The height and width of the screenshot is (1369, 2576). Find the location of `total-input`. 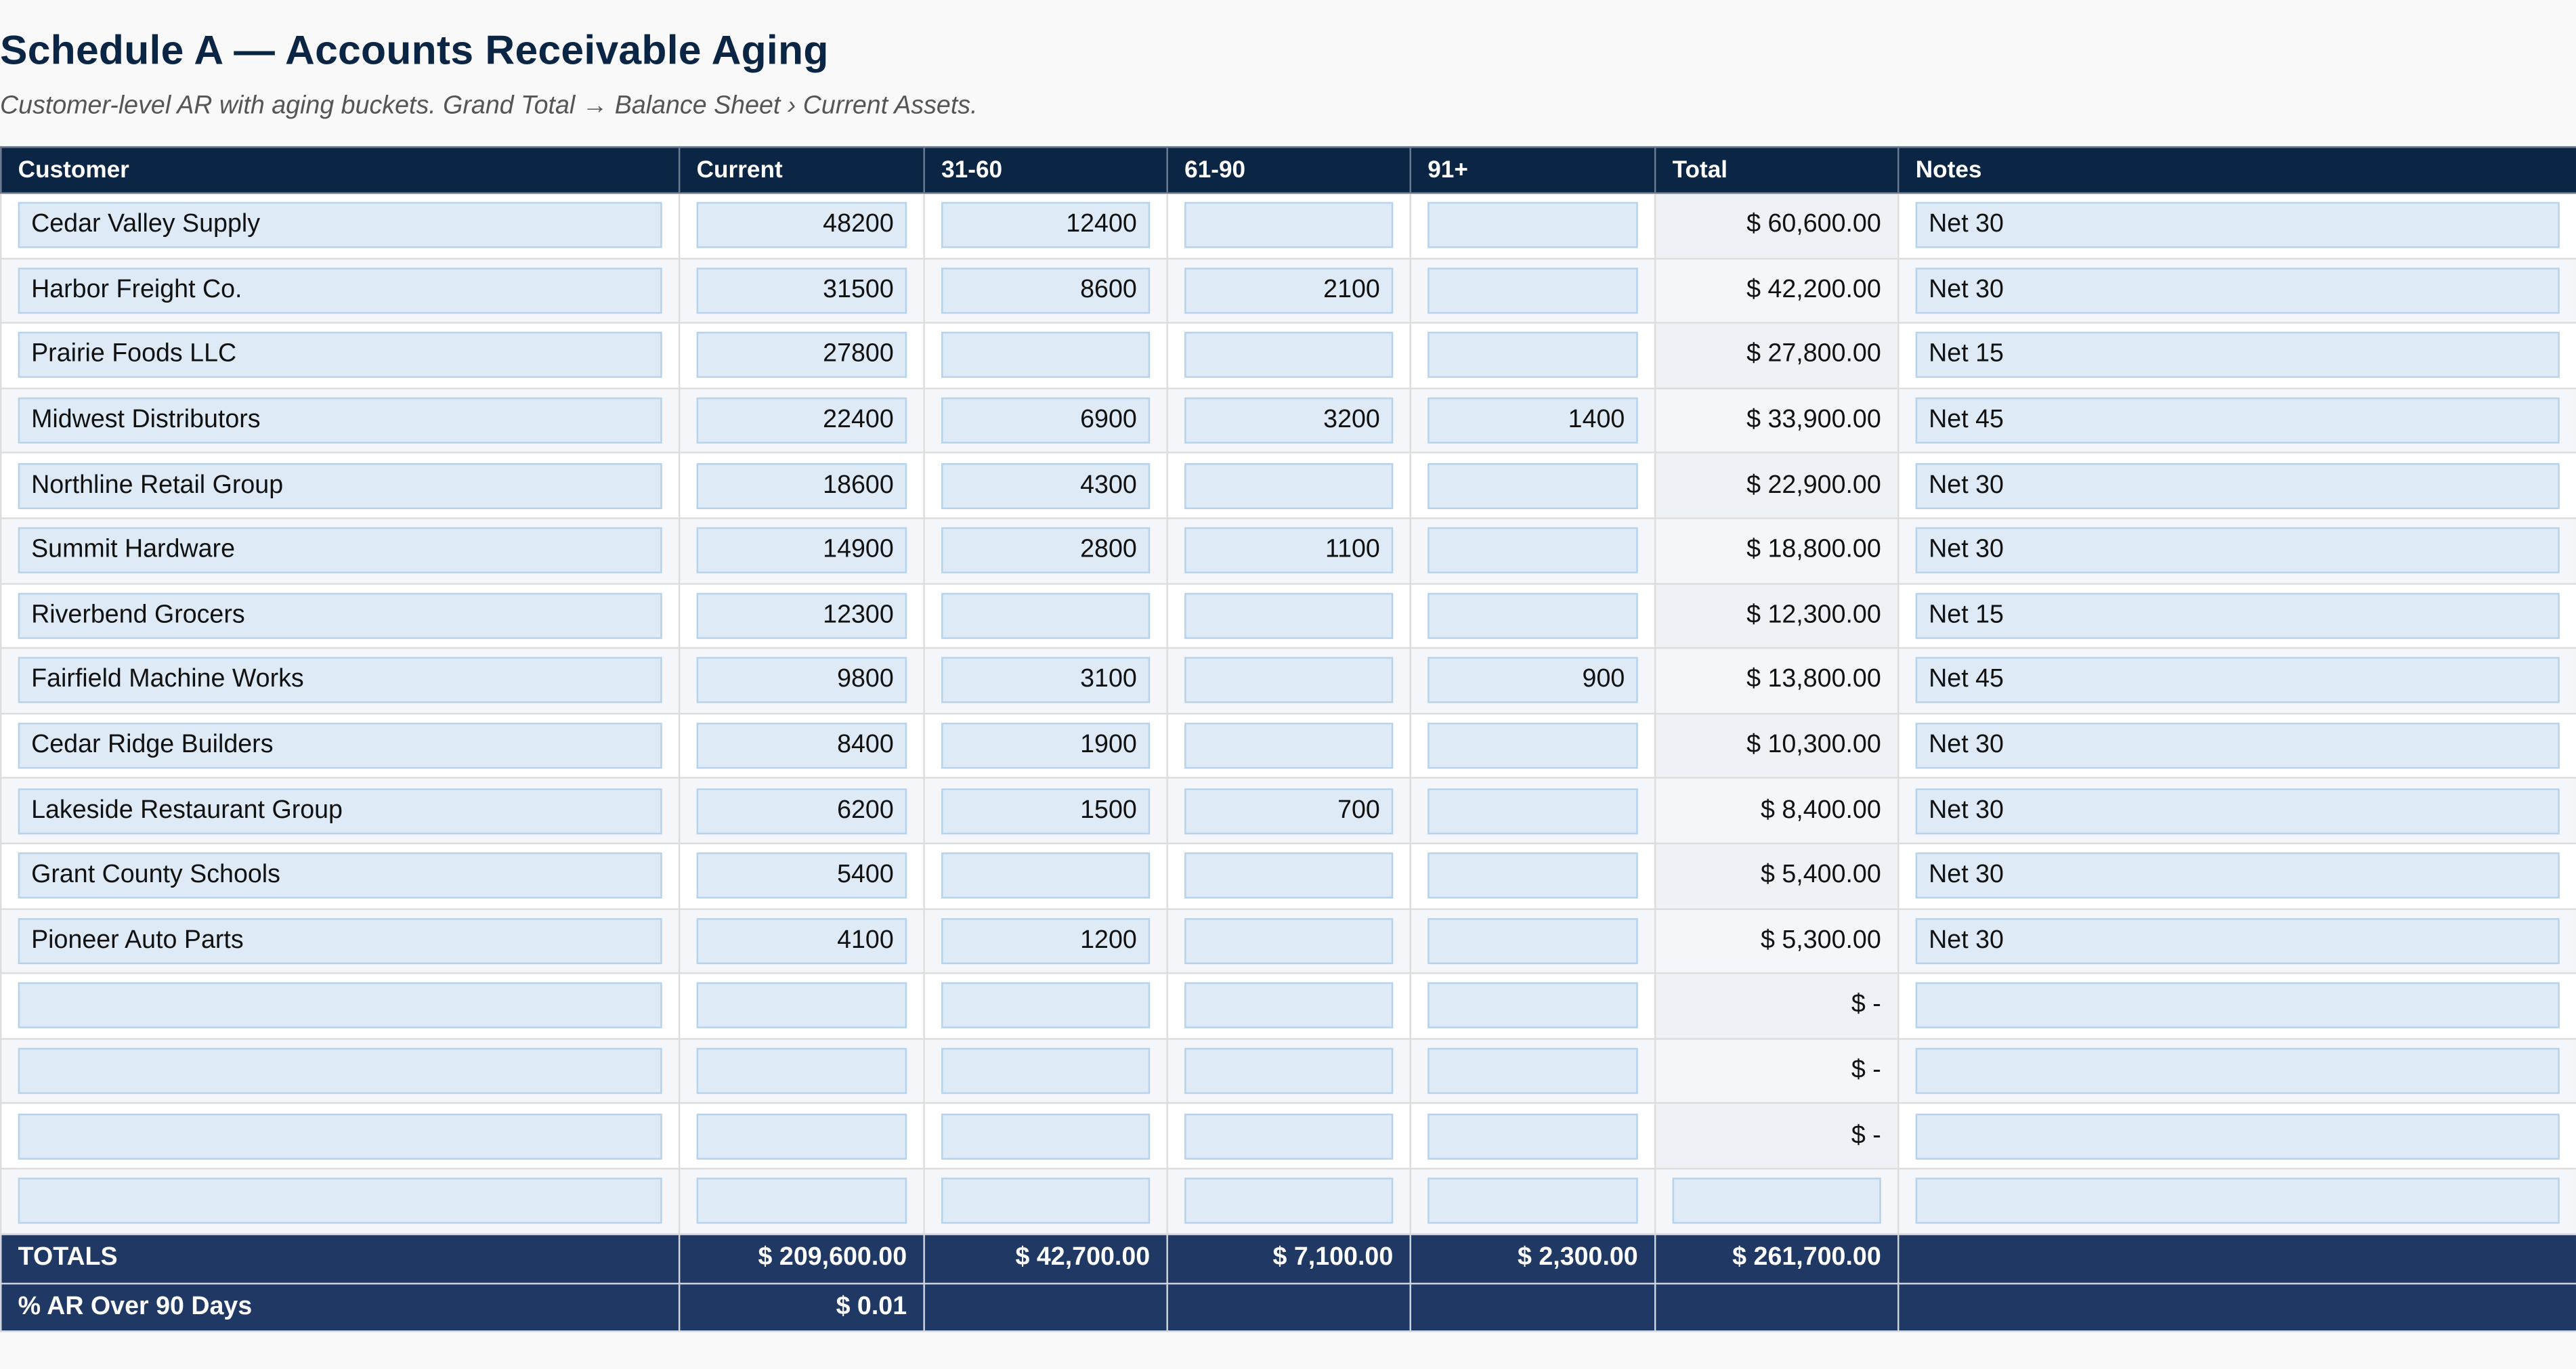

total-input is located at coordinates (1776, 1200).